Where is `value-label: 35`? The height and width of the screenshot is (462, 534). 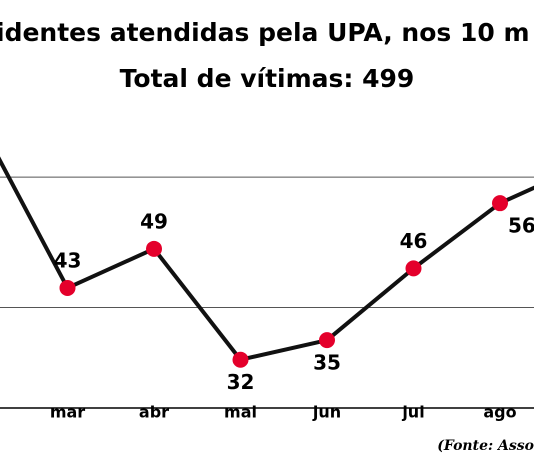 value-label: 35 is located at coordinates (327, 363).